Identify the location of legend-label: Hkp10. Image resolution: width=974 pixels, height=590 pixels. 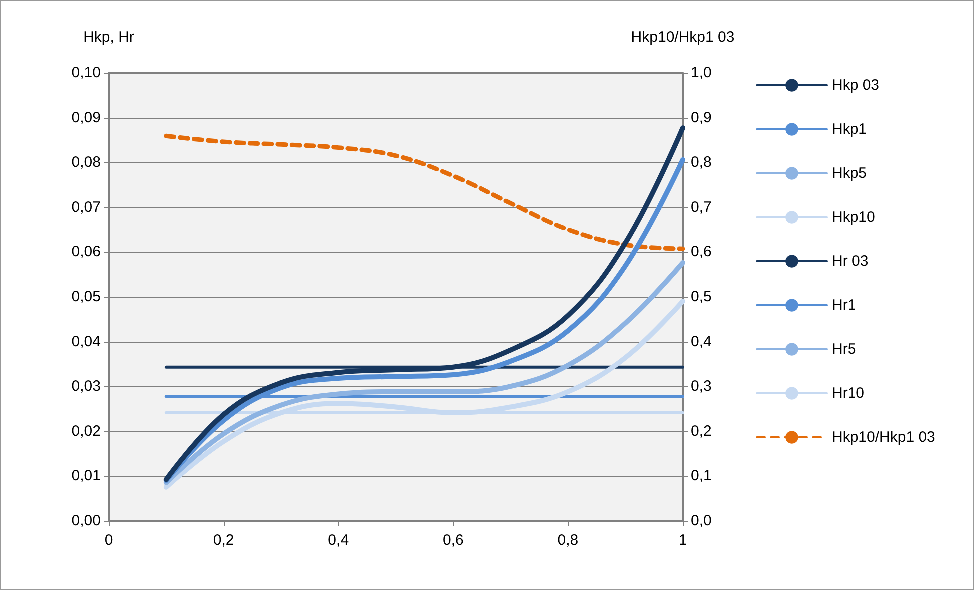
(854, 217).